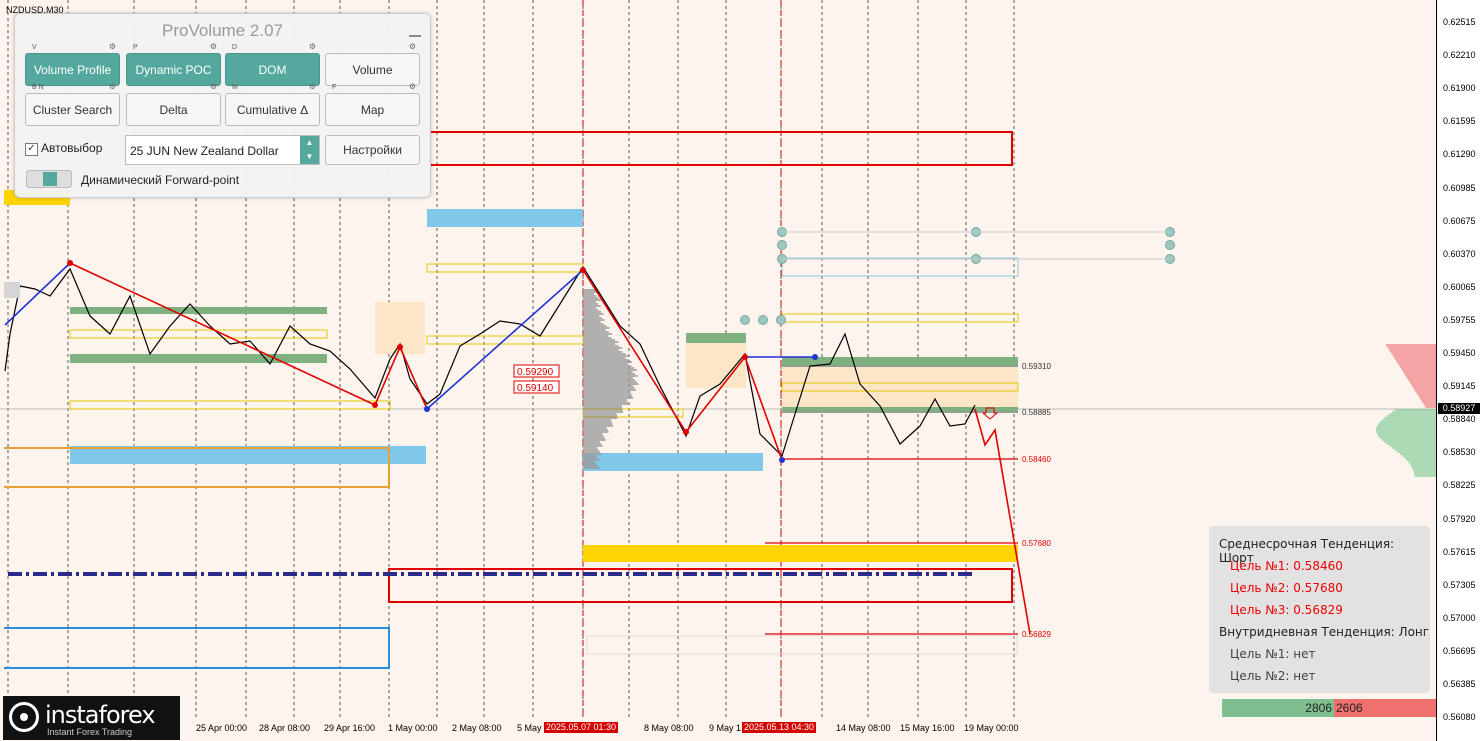  What do you see at coordinates (372, 70) in the screenshot?
I see `button-label: Volume` at bounding box center [372, 70].